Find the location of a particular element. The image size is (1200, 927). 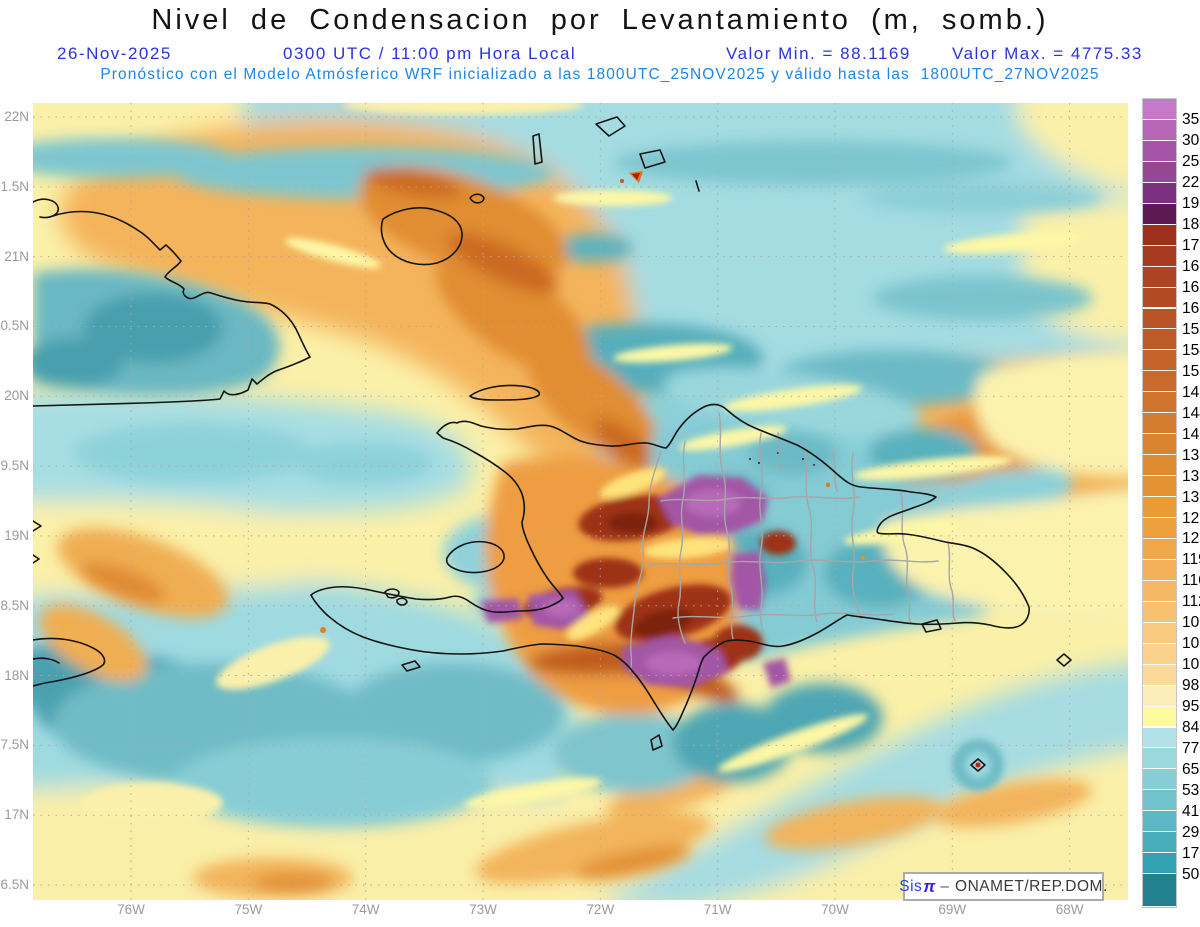

colorbar-label: 1405 is located at coordinates (1191, 434).